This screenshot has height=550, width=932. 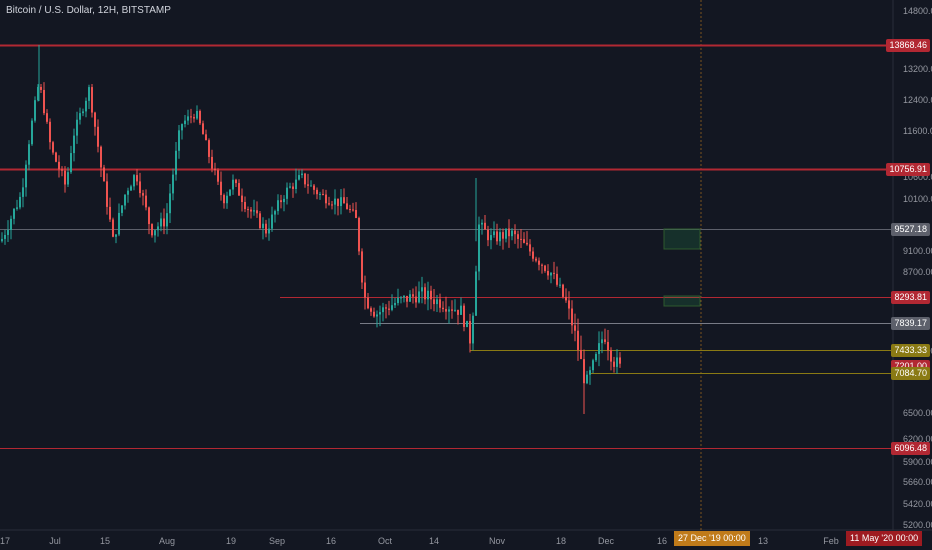 I want to click on date-tick-label: Oct, so click(x=385, y=541).